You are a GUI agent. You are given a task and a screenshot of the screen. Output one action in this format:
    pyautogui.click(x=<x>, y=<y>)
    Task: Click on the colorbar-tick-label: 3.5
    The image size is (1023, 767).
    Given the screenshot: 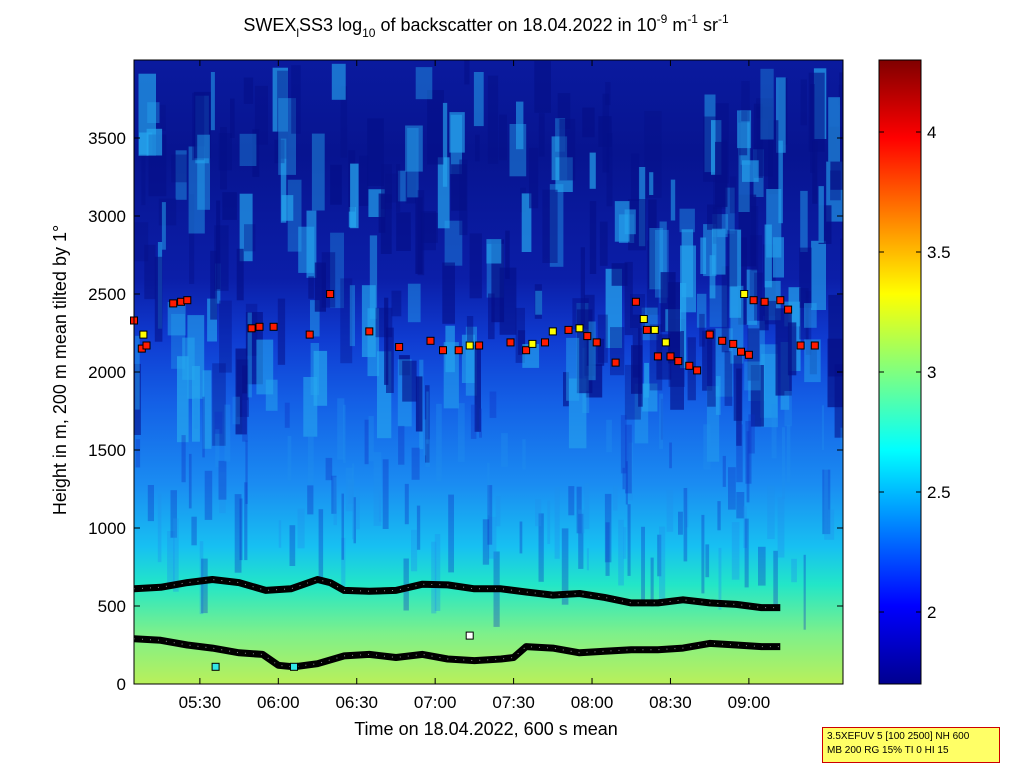 What is the action you would take?
    pyautogui.click(x=939, y=252)
    